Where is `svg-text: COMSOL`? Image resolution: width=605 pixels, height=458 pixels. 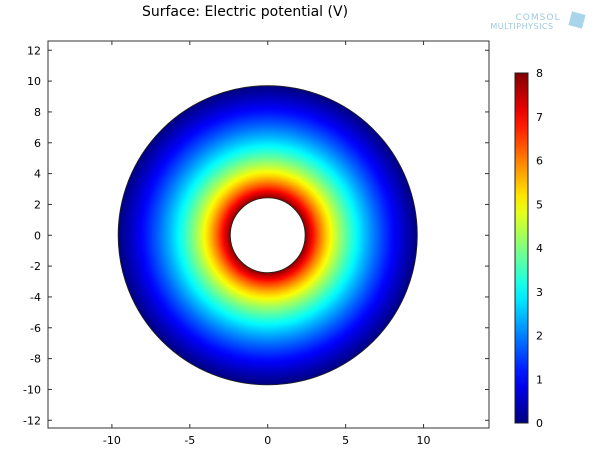
svg-text: COMSOL is located at coordinates (538, 18).